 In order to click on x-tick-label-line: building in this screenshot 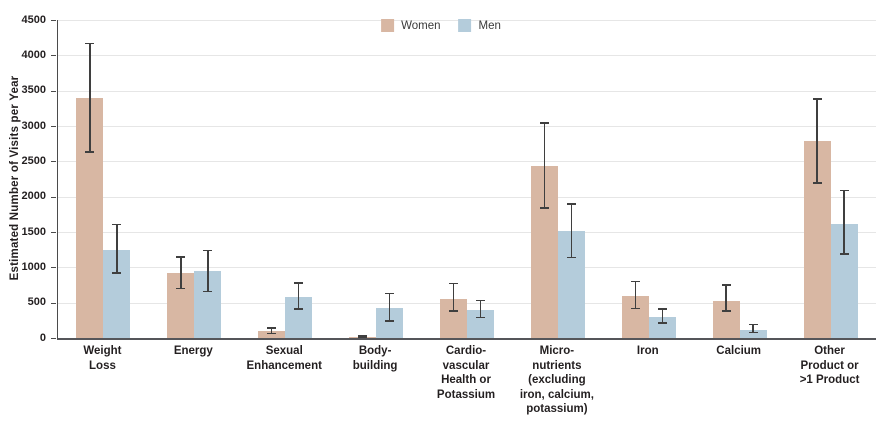, I will do `click(375, 365)`.